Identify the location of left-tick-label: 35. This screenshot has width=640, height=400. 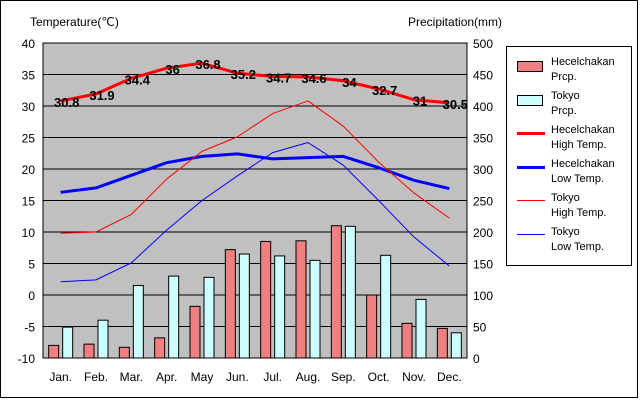
(29, 76).